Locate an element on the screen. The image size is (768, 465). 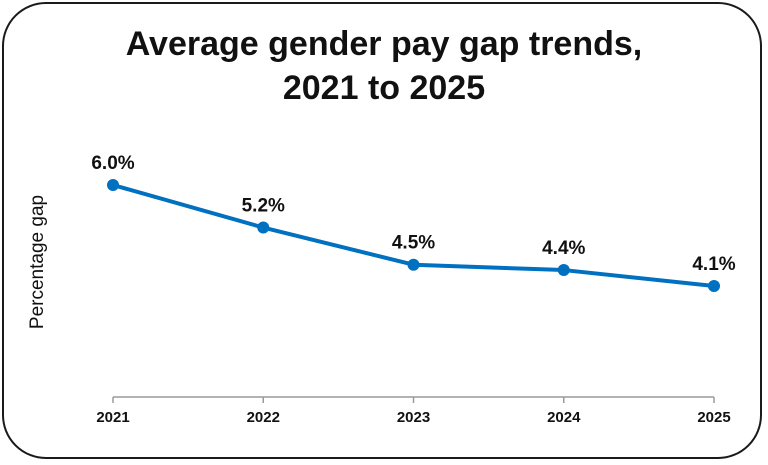
data-label: 4.1% is located at coordinates (713, 264).